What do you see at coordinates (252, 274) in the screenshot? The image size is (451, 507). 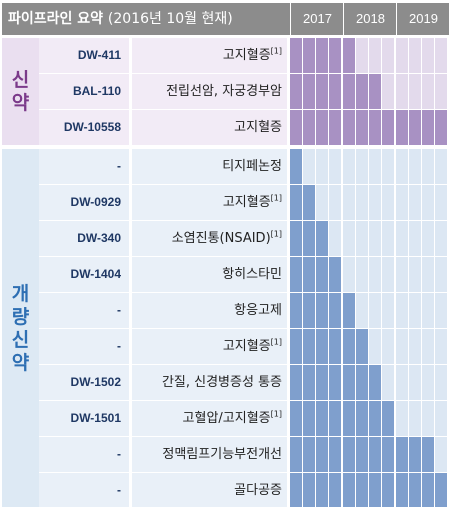 I see `indication-text: 항히스타민` at bounding box center [252, 274].